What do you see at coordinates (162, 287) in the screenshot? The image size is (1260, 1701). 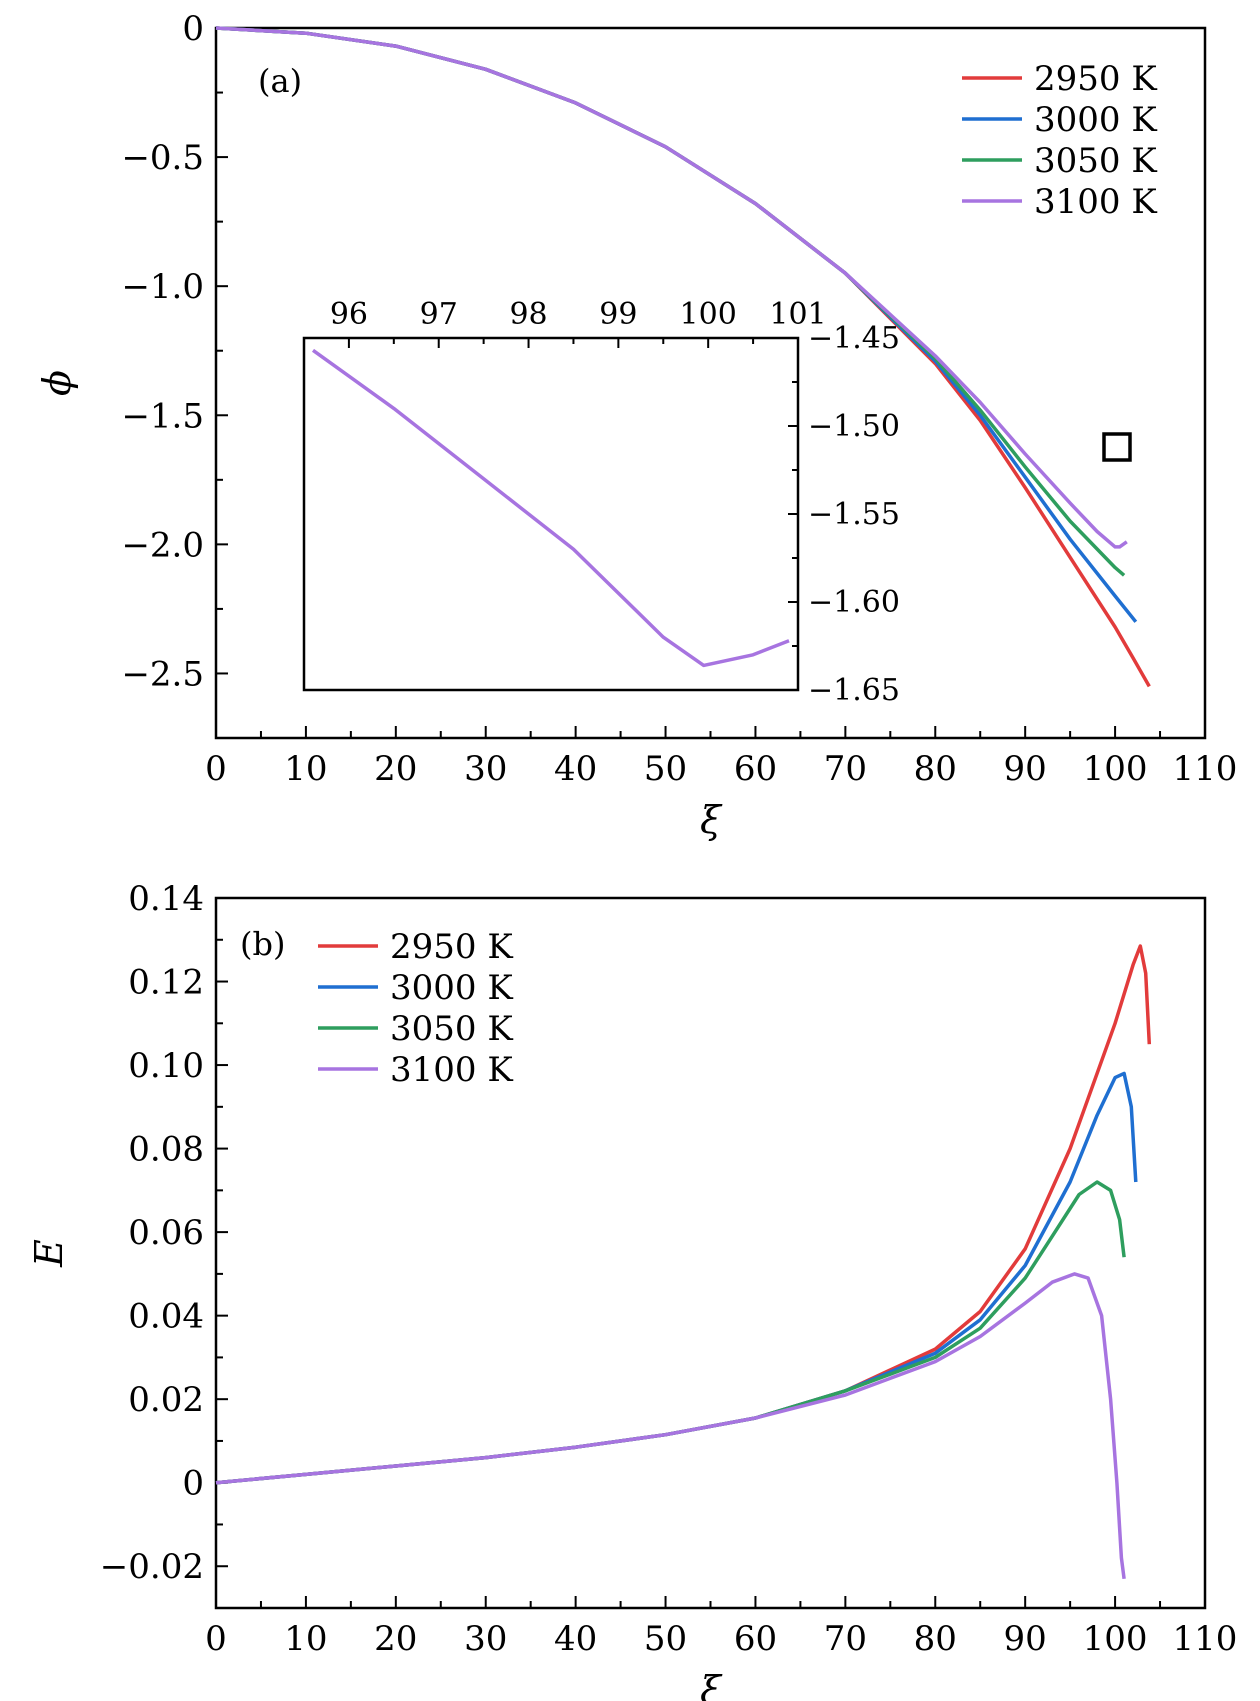 I see `y-tick-label: −1.0` at bounding box center [162, 287].